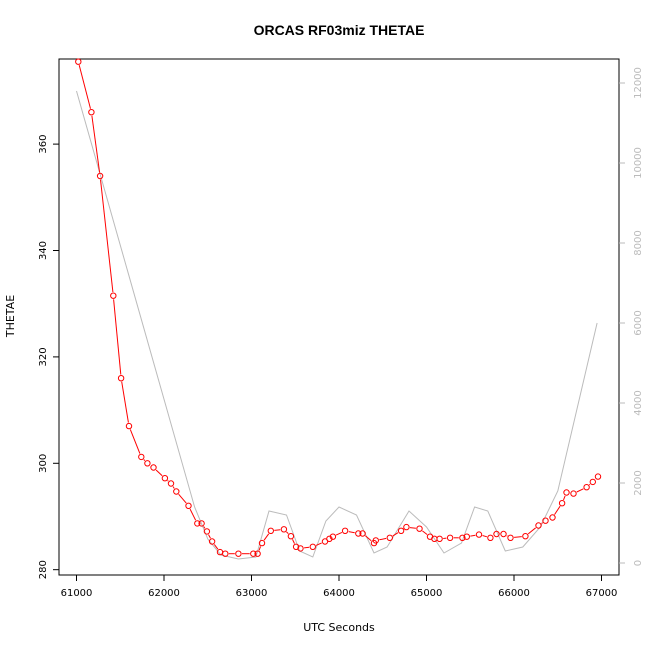 This screenshot has height=650, width=650. What do you see at coordinates (638, 83) in the screenshot?
I see `y2-tick-label: 12000` at bounding box center [638, 83].